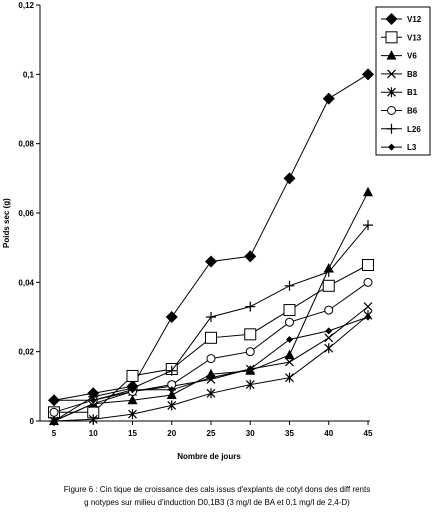  What do you see at coordinates (209, 456) in the screenshot?
I see `x-axis-title: Nombre de jours` at bounding box center [209, 456].